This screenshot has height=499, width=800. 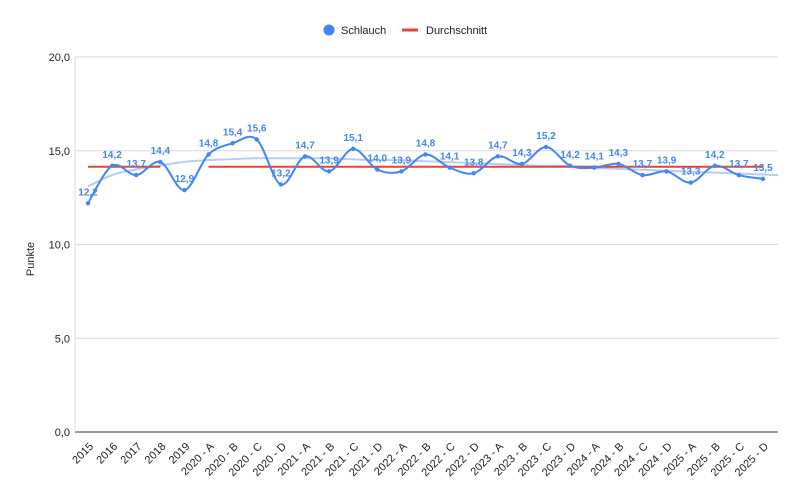 I want to click on data-label: 14,0, so click(x=378, y=159).